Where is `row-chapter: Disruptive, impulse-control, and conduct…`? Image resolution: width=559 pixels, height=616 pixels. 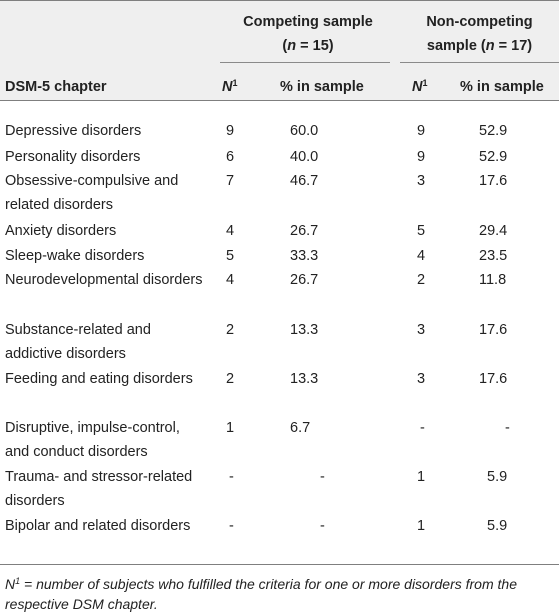
row-chapter: Disruptive, impulse-control, and conduct… is located at coordinates (92, 440).